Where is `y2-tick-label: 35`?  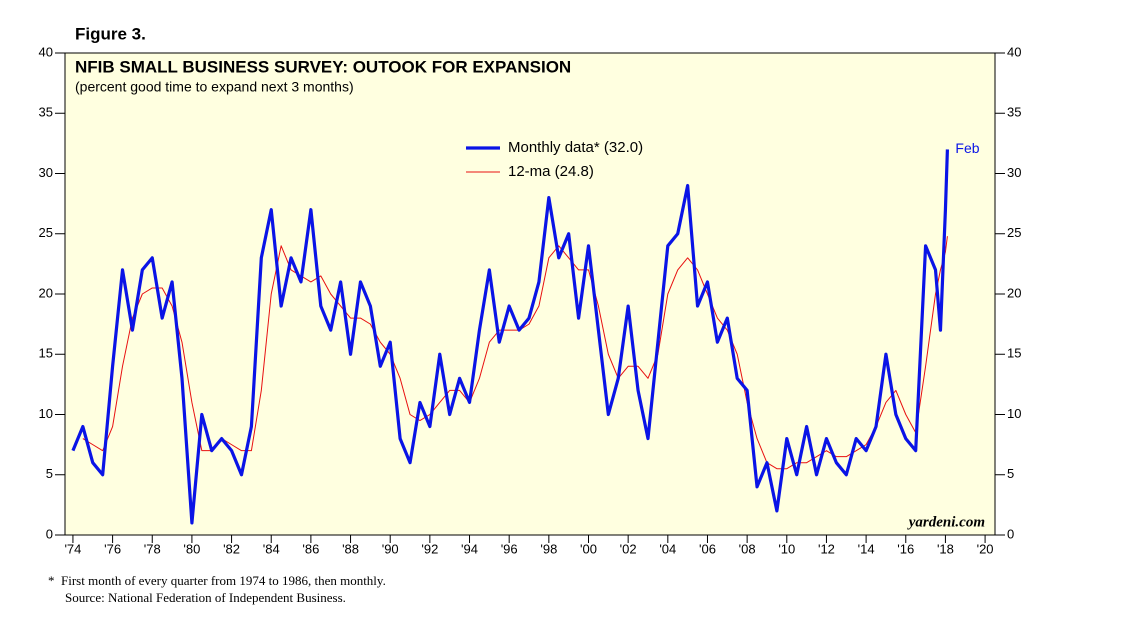 y2-tick-label: 35 is located at coordinates (1014, 112).